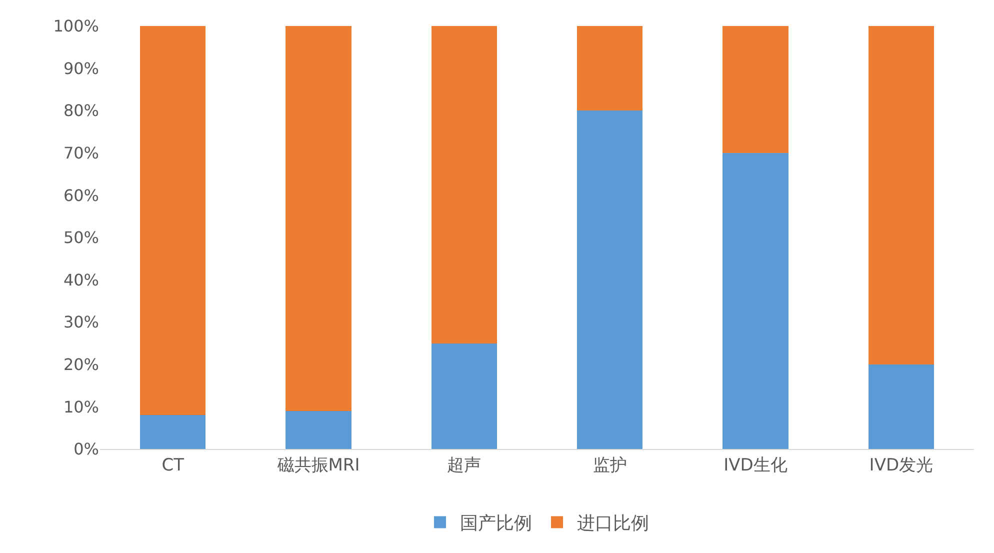 Image resolution: width=994 pixels, height=553 pixels. I want to click on x-tick-label: IVD生化, so click(756, 465).